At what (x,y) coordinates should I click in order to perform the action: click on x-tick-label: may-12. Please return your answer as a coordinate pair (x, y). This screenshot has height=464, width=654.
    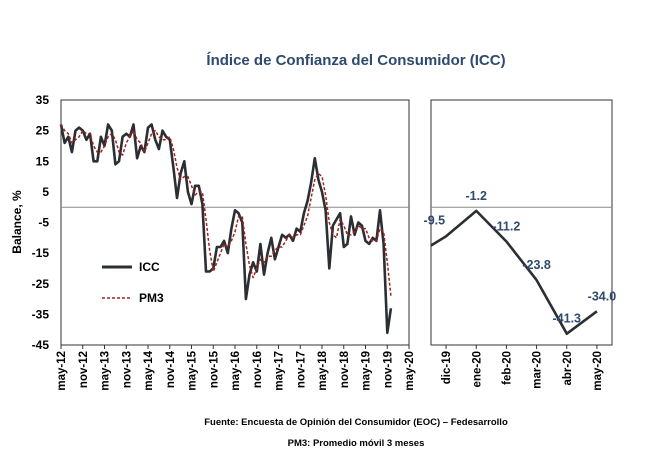
    Looking at the image, I should click on (62, 371).